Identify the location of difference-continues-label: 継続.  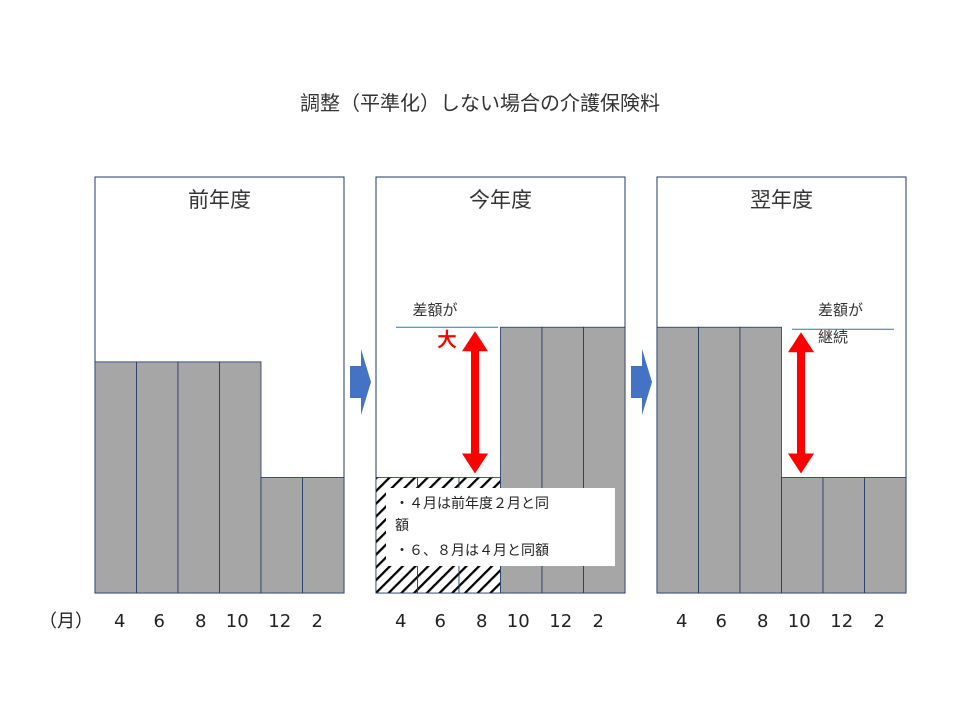
(833, 337).